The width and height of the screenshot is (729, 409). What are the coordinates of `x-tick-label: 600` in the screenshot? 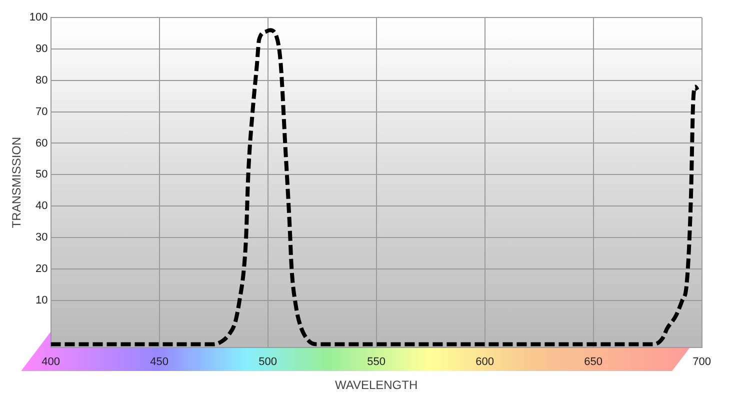 It's located at (485, 362).